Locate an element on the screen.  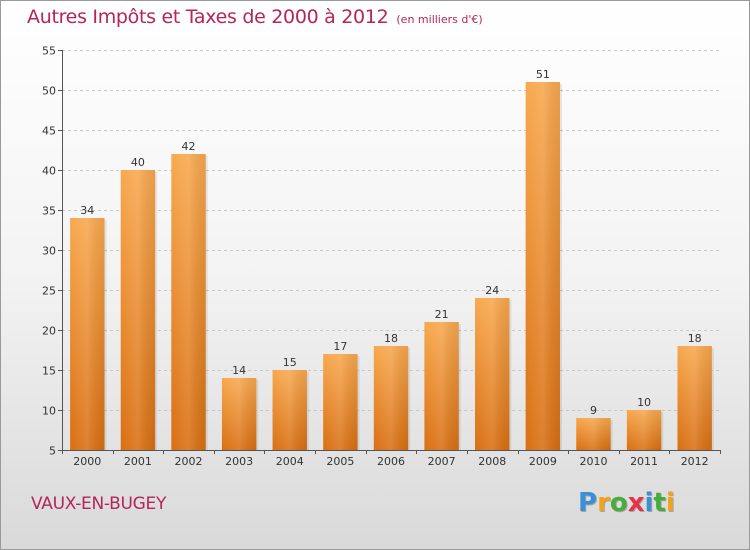
proxiti-logo: Proxiti is located at coordinates (626, 503).